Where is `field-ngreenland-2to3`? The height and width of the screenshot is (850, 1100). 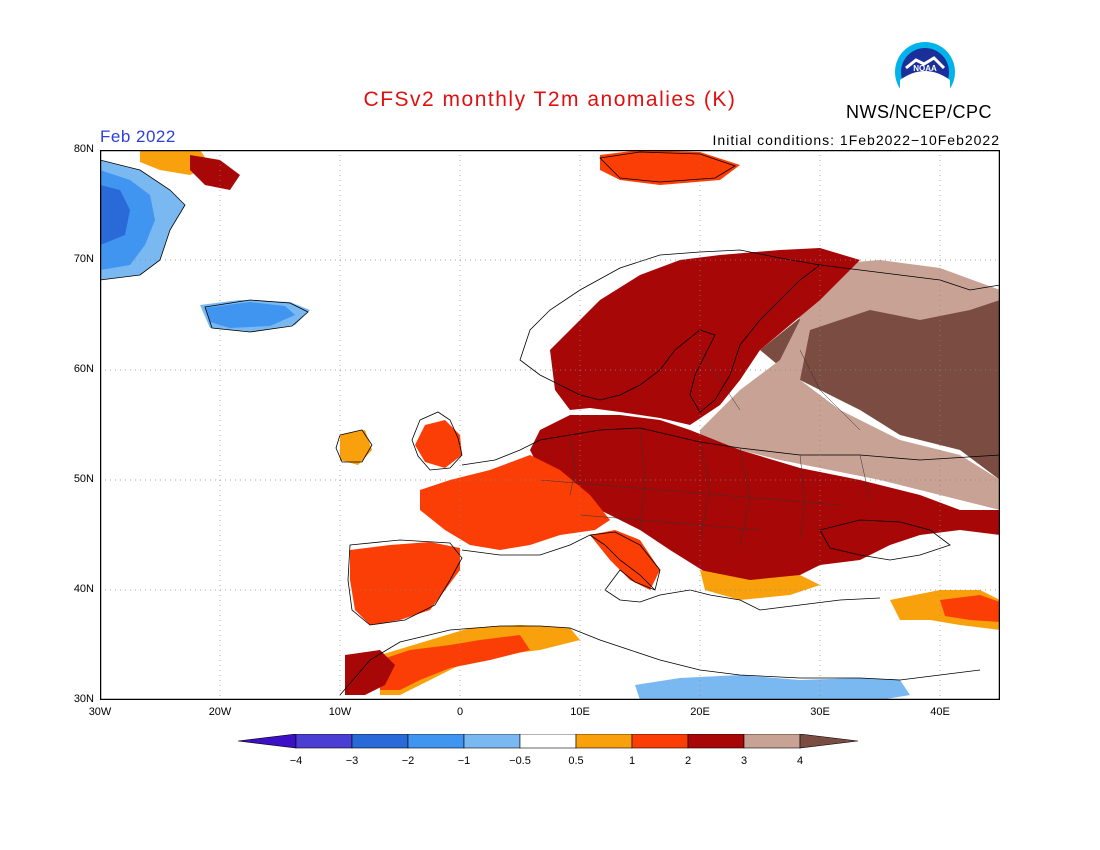
field-ngreenland-2to3 is located at coordinates (215, 172).